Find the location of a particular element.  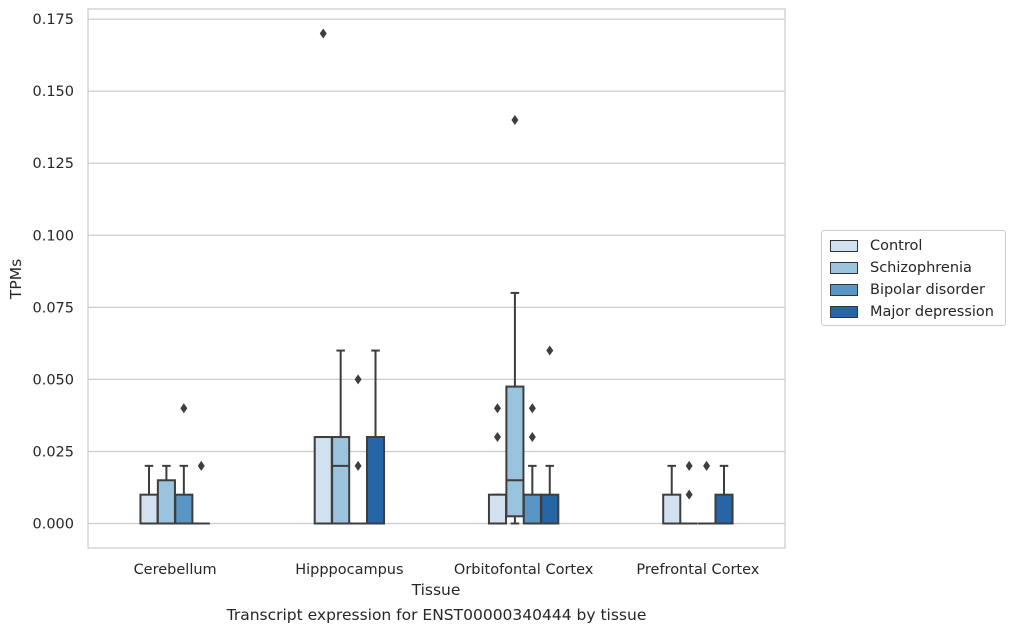

legend-swatch-bipolar-disorder is located at coordinates (844, 290).